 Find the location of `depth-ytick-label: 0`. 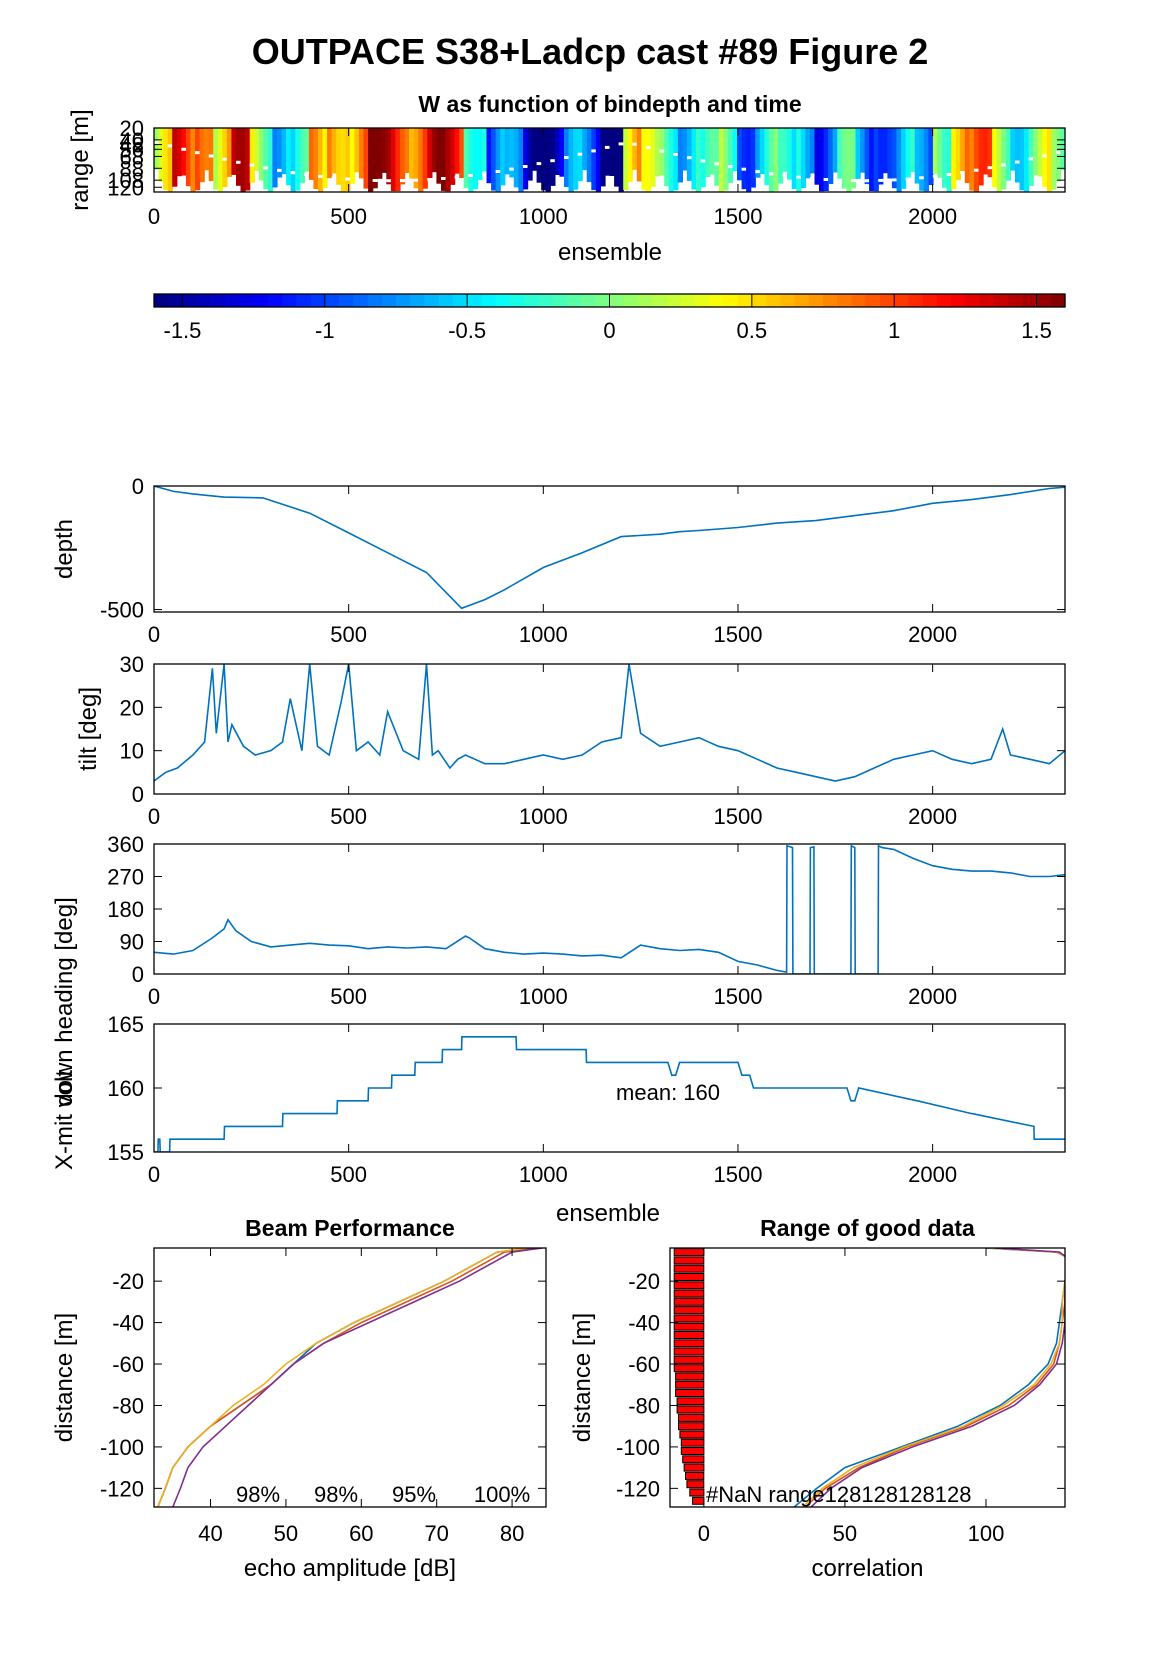

depth-ytick-label: 0 is located at coordinates (138, 486).